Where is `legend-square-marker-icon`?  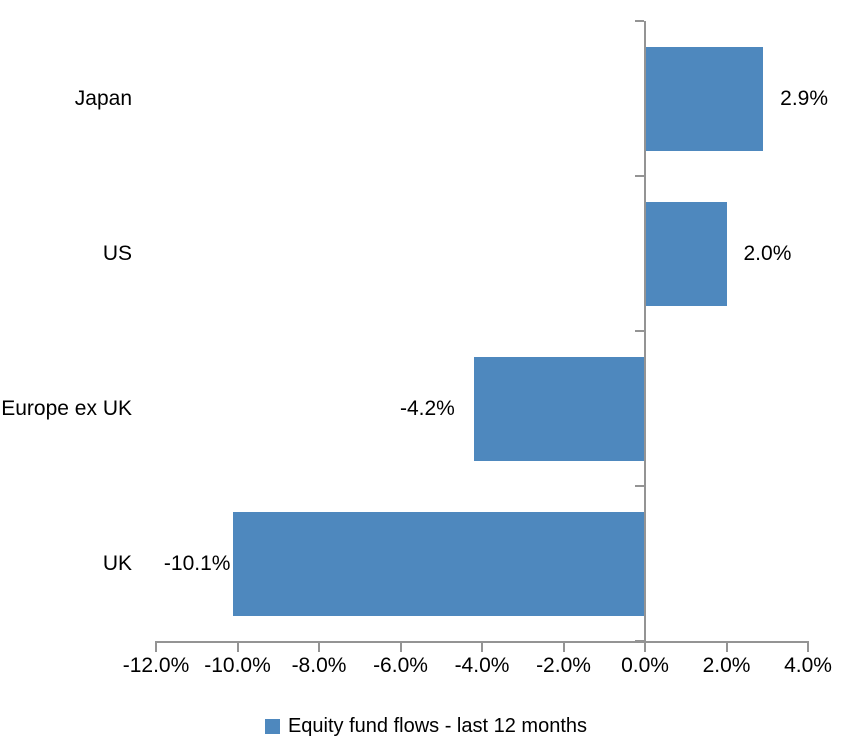 legend-square-marker-icon is located at coordinates (272, 726).